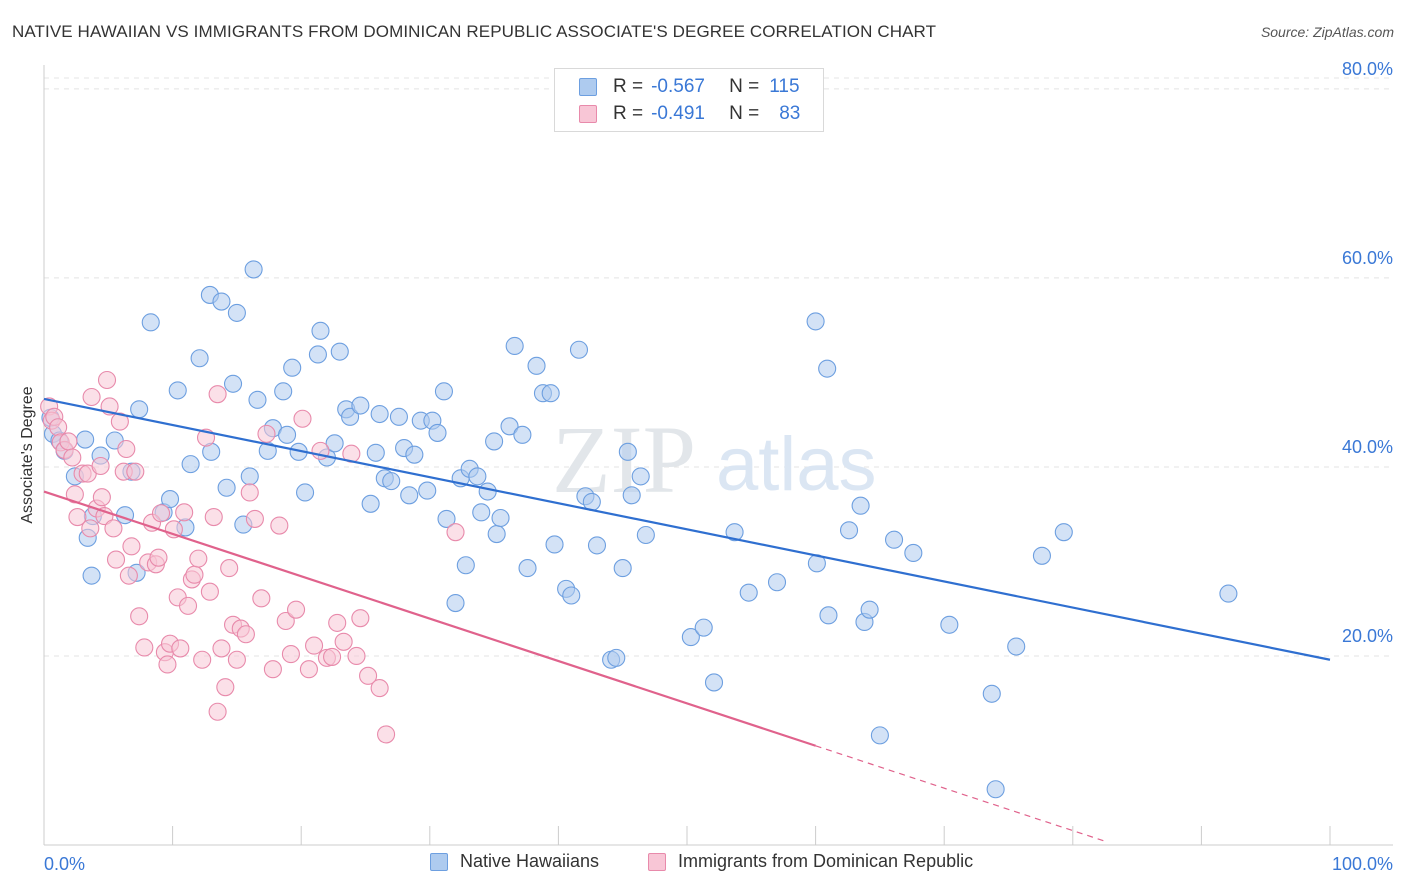 The image size is (1406, 892). What do you see at coordinates (826, 861) in the screenshot?
I see `legend-label: Immigrants from Dominican Republic` at bounding box center [826, 861].